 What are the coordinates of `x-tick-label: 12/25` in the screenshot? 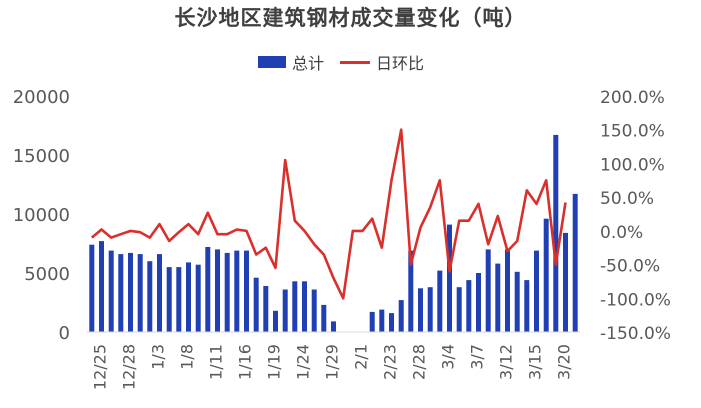 It's located at (100, 367).